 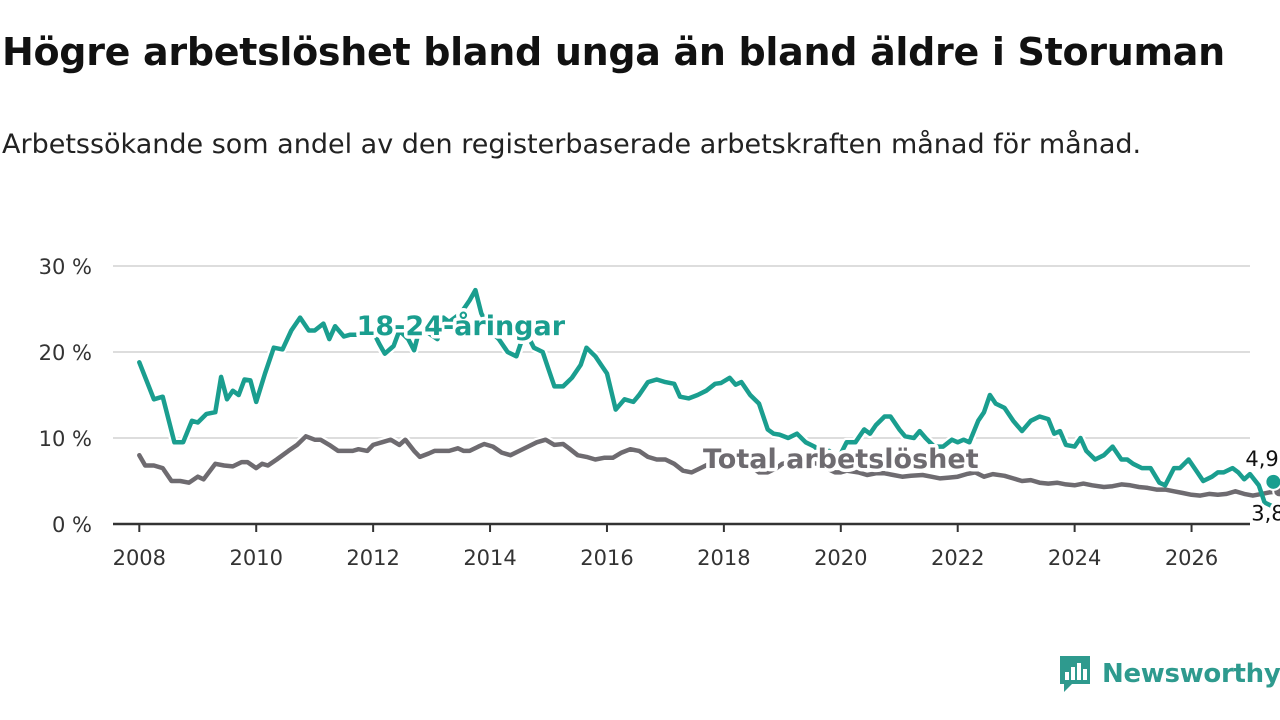 I want to click on x-tick-label: 2012, so click(x=372, y=558).